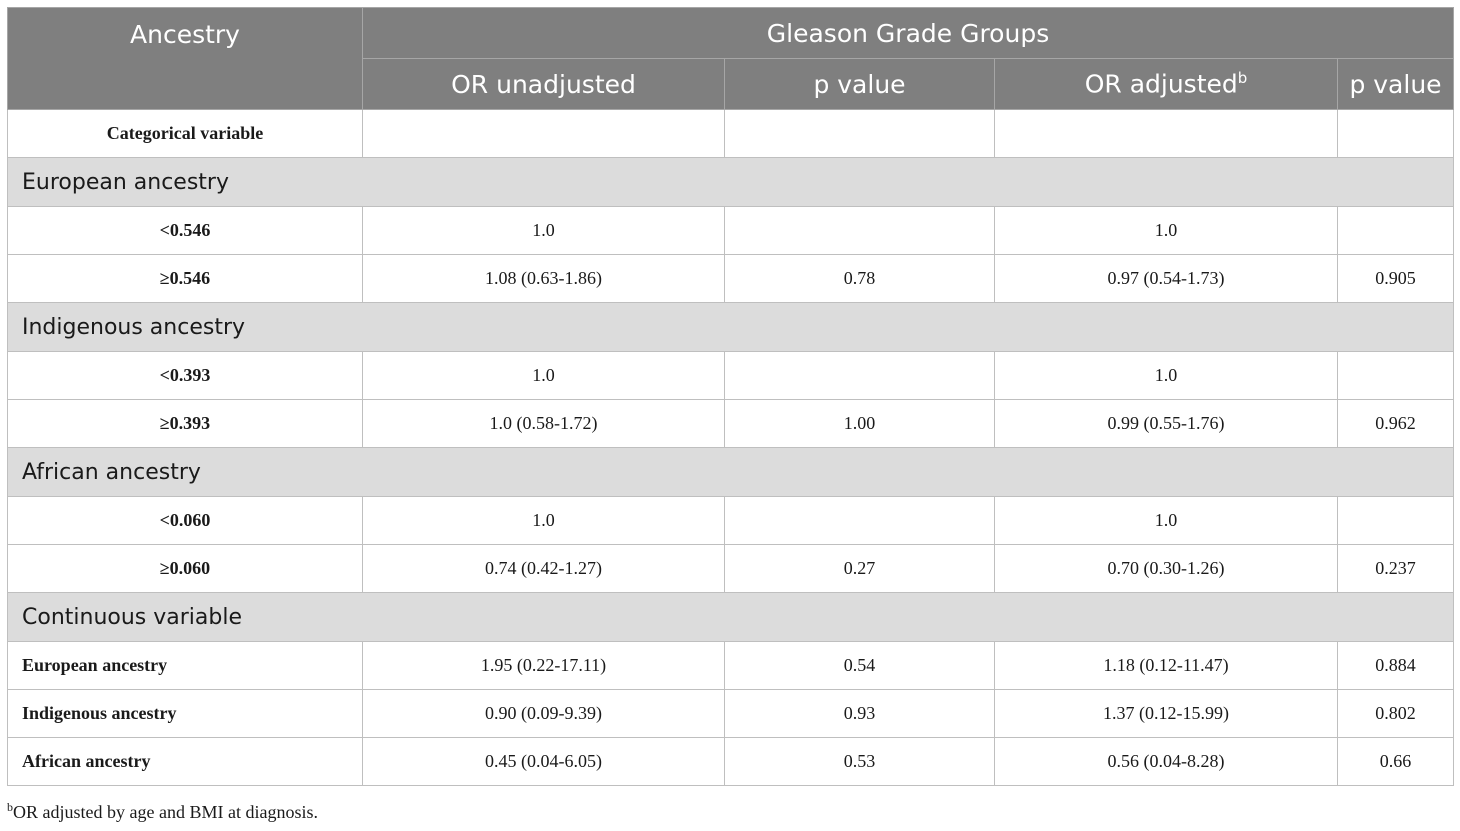 The height and width of the screenshot is (831, 1460). Describe the element at coordinates (859, 423) in the screenshot. I see `p-value-cell: 1.00` at that location.